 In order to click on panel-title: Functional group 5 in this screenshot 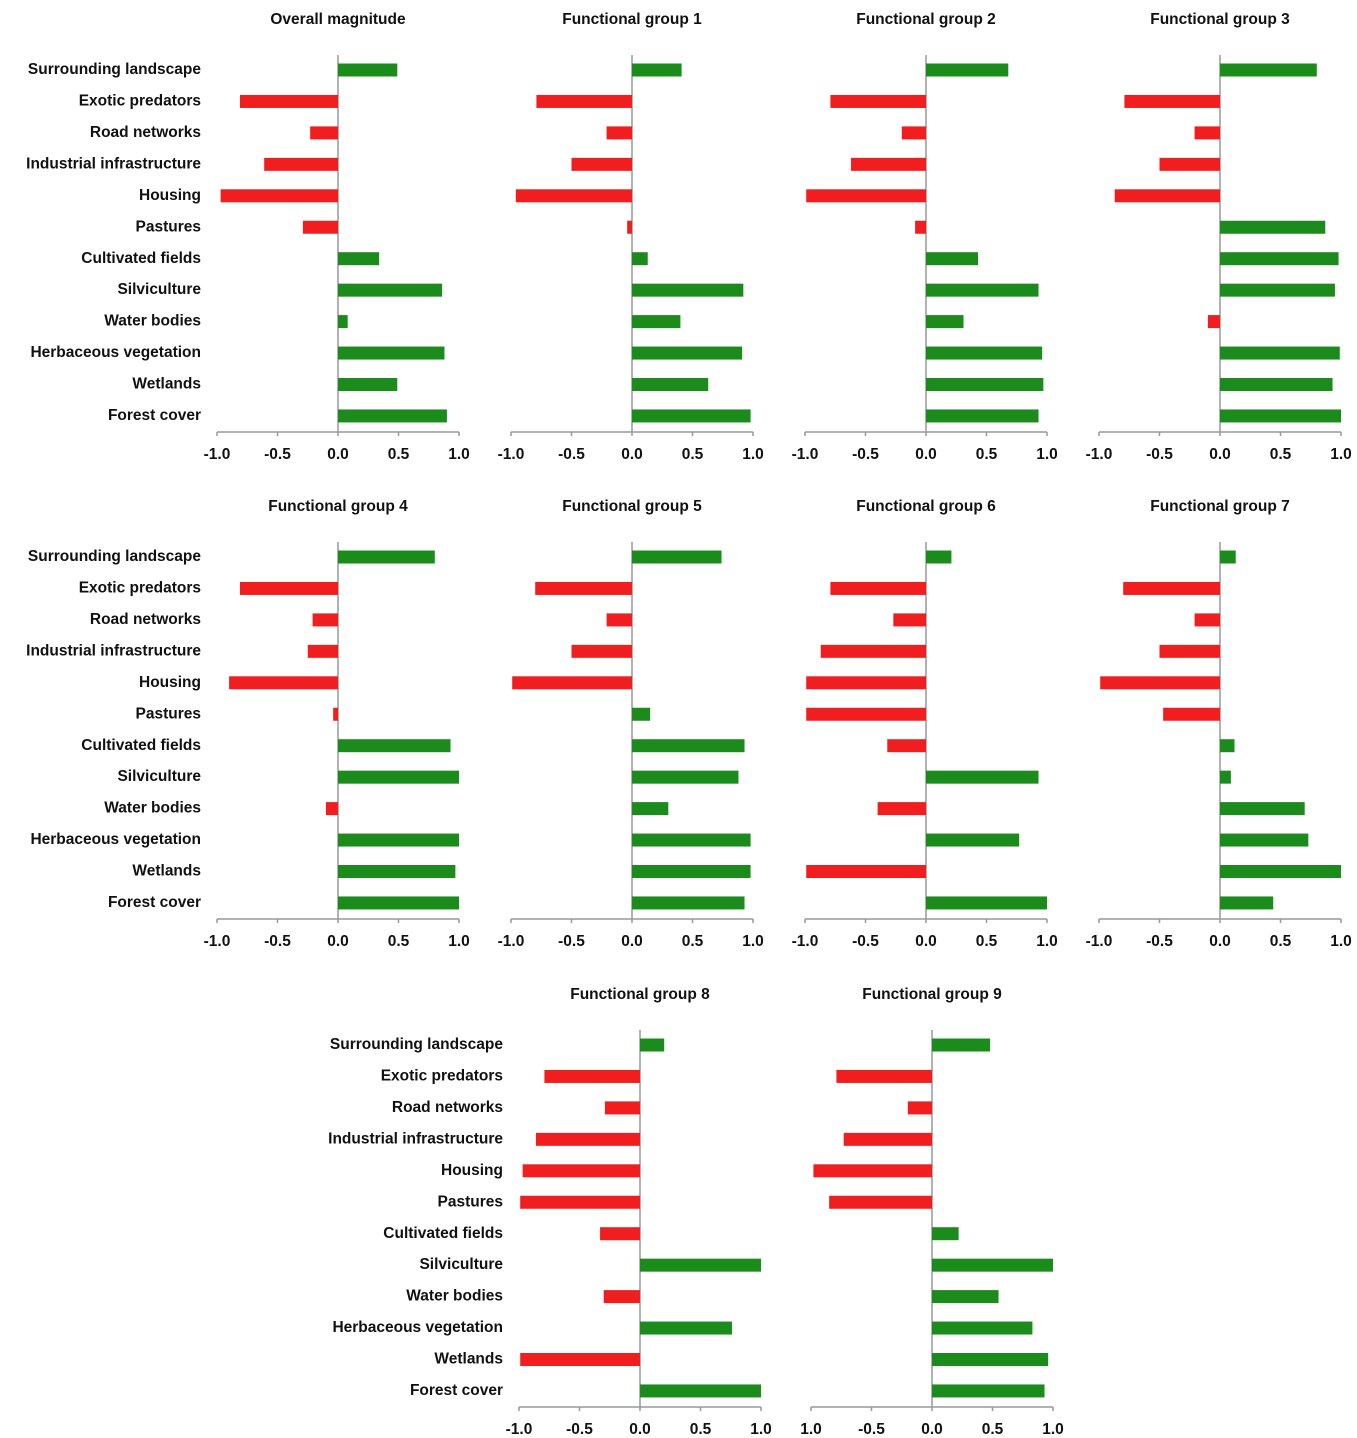, I will do `click(632, 506)`.